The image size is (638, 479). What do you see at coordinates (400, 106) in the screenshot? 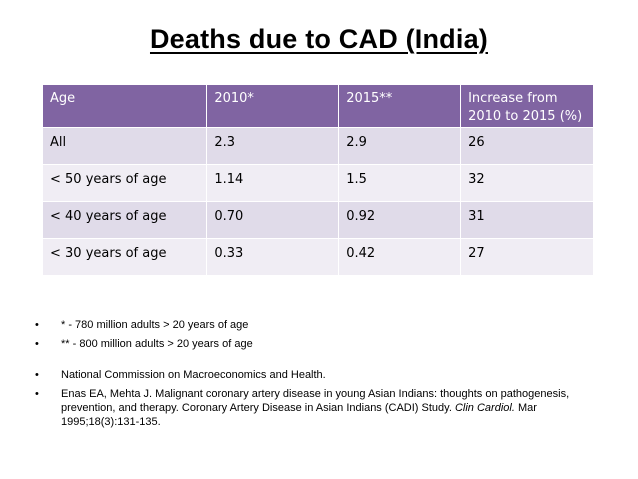
I see `header-2015: 2015**` at bounding box center [400, 106].